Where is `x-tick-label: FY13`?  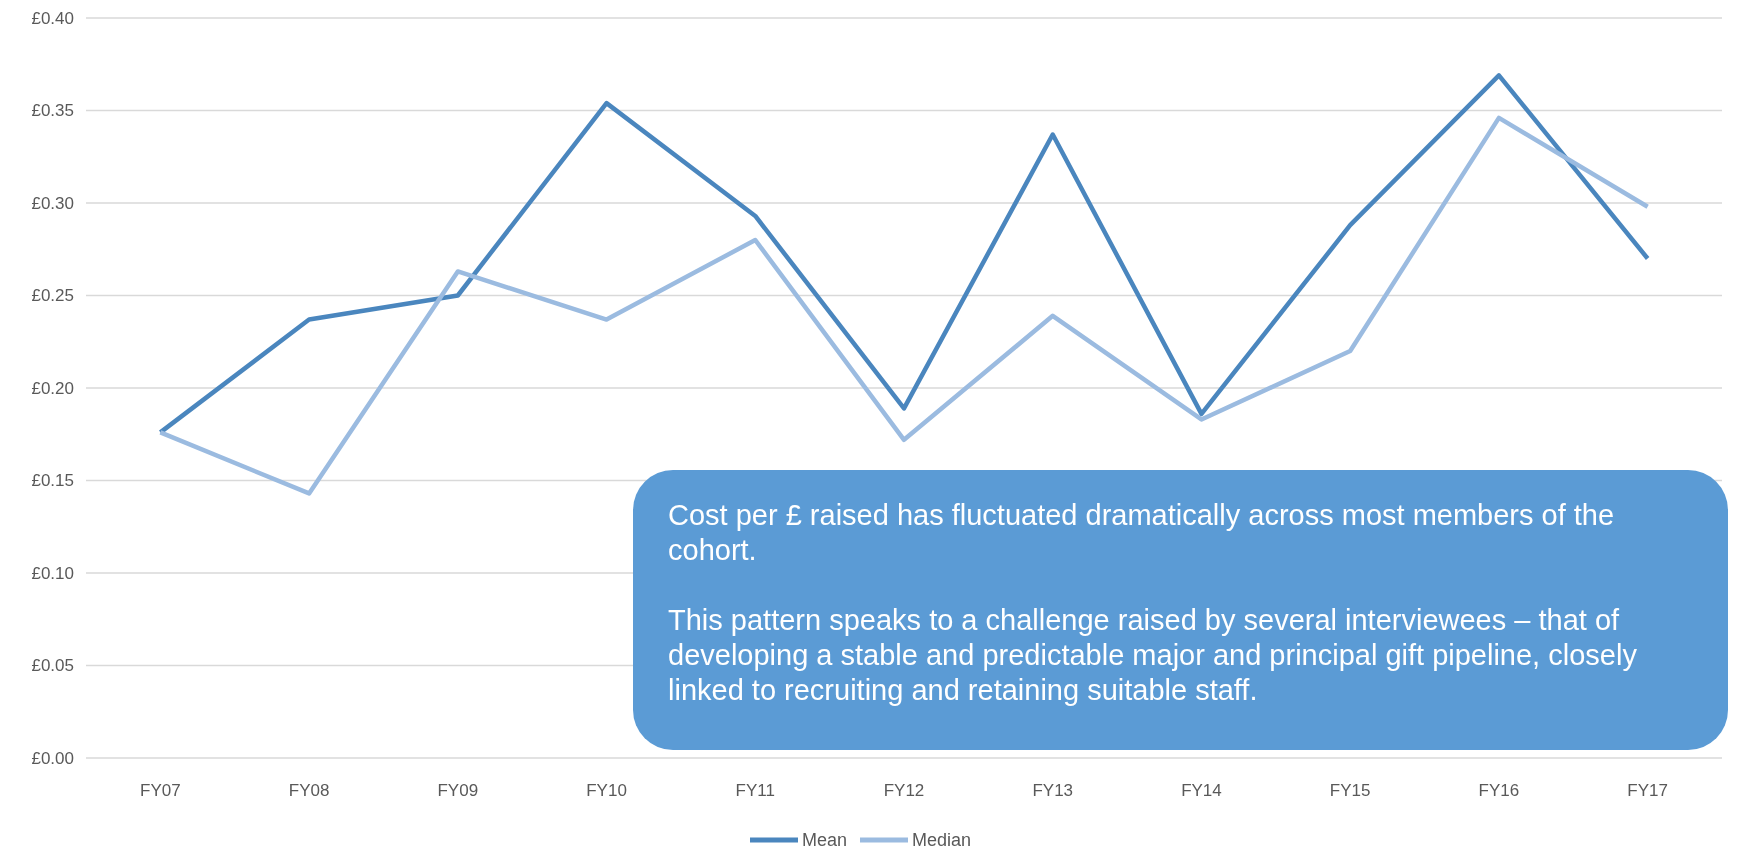 x-tick-label: FY13 is located at coordinates (1053, 790).